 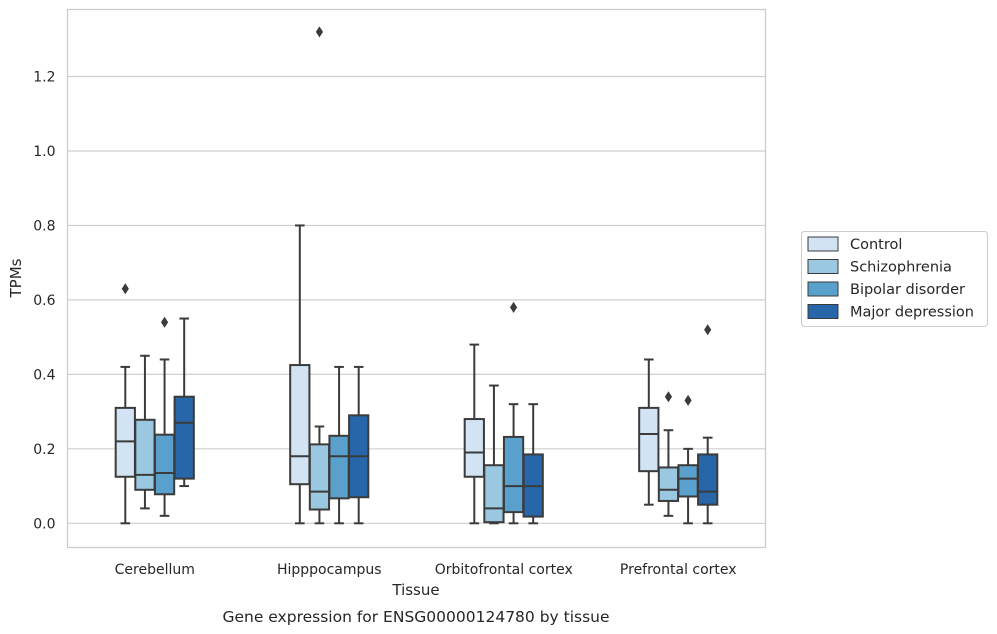 I want to click on legend-label: Bipolar disorder, so click(x=907, y=290).